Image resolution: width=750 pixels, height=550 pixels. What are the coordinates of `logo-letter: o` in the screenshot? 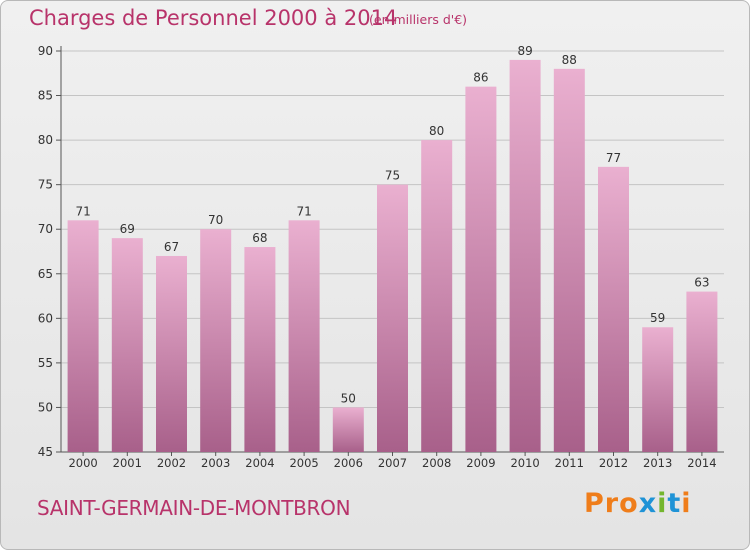 It's located at (629, 503).